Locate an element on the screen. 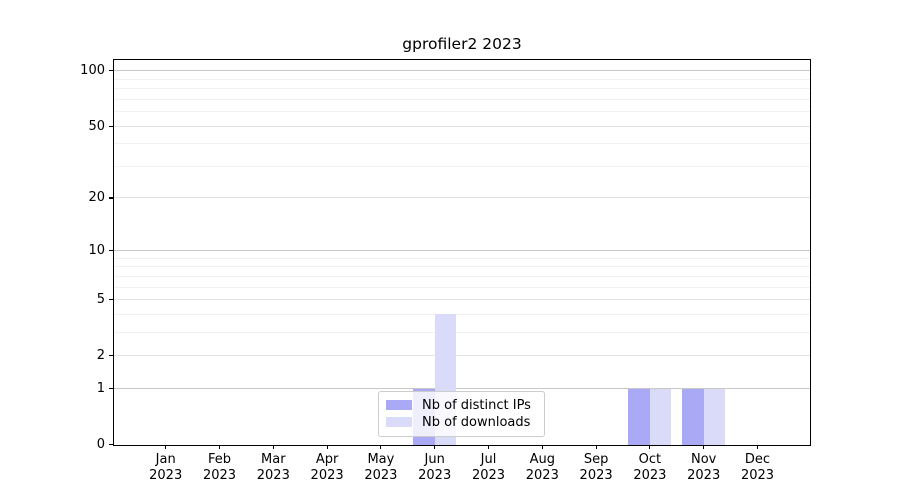 This screenshot has width=900, height=500. y-tick-label: 50 is located at coordinates (96, 126).